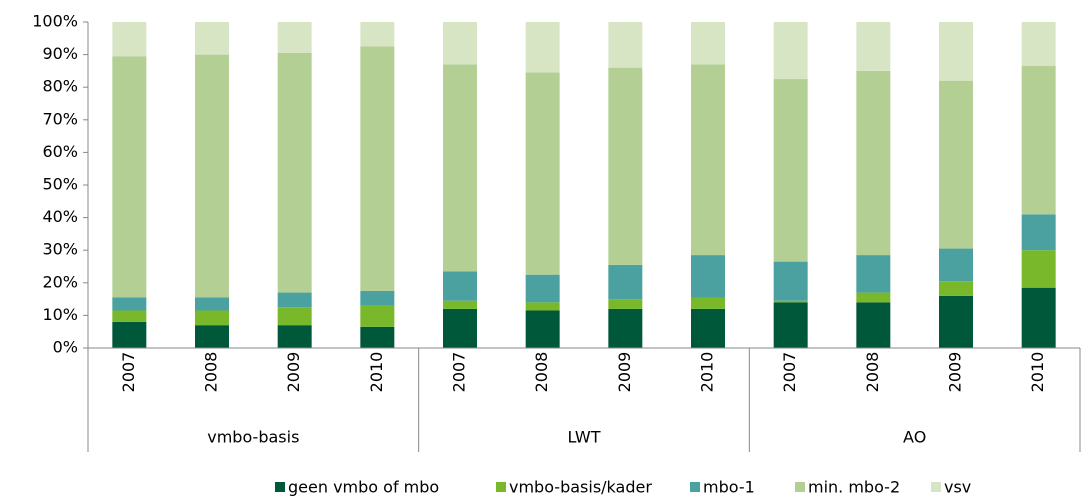 This screenshot has height=496, width=1084. I want to click on group-label: LWT, so click(583, 437).